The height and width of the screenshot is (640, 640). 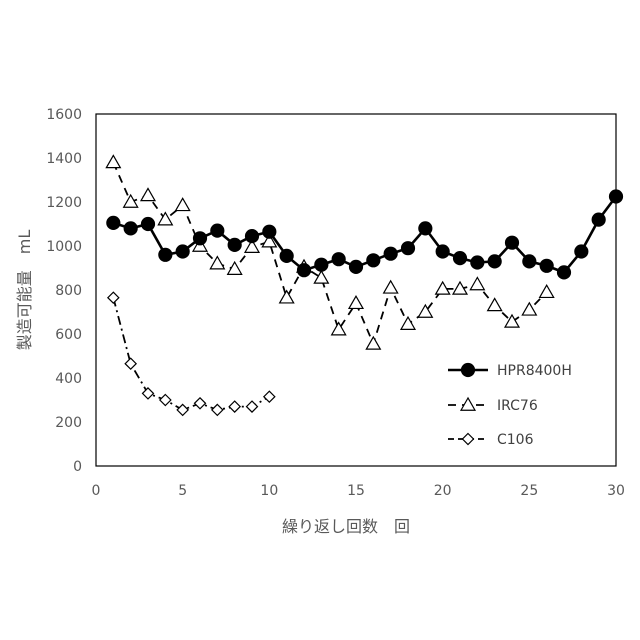 I want to click on legend: HPR8400H IRC76 C106, so click(x=510, y=405).